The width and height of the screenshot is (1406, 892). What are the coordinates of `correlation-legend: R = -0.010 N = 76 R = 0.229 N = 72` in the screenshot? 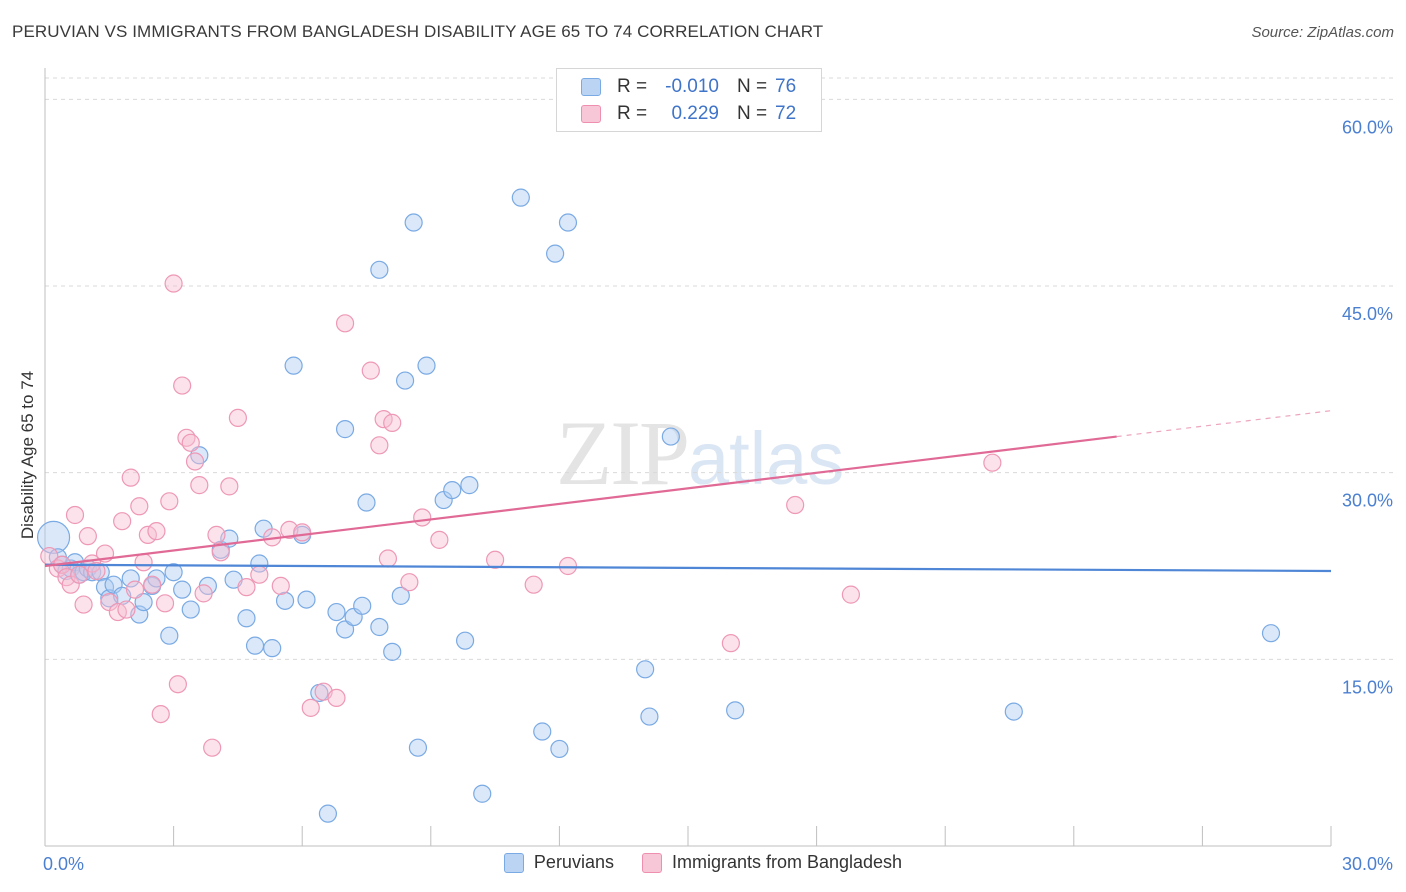 It's located at (689, 100).